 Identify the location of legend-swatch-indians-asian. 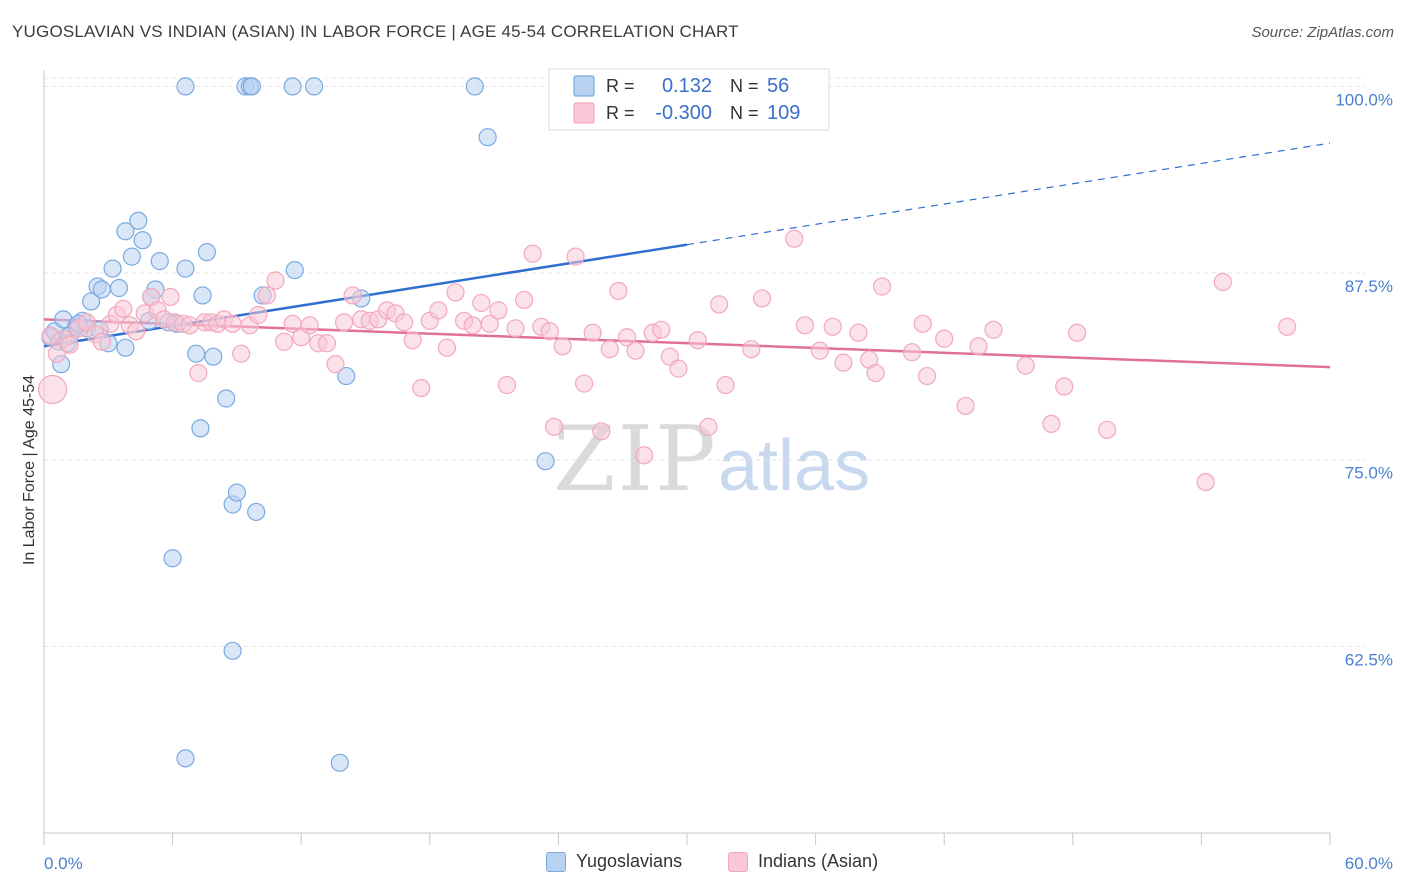
(738, 861).